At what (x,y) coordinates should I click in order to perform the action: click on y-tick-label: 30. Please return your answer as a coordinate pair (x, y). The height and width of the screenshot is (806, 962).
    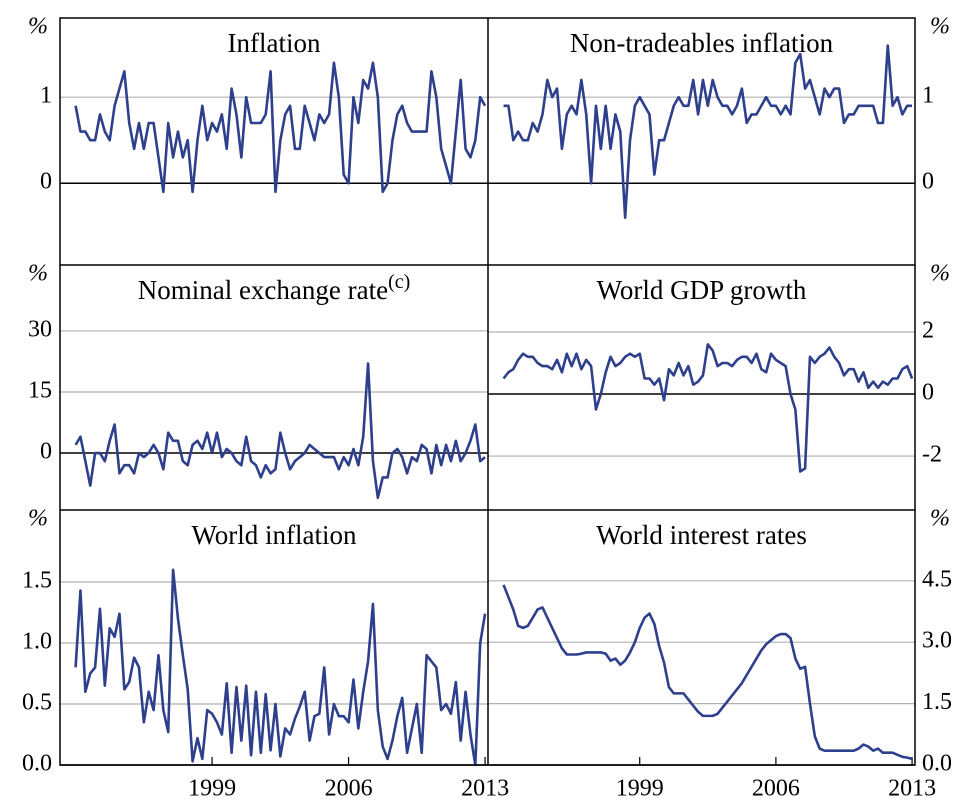
    Looking at the image, I should click on (40, 329).